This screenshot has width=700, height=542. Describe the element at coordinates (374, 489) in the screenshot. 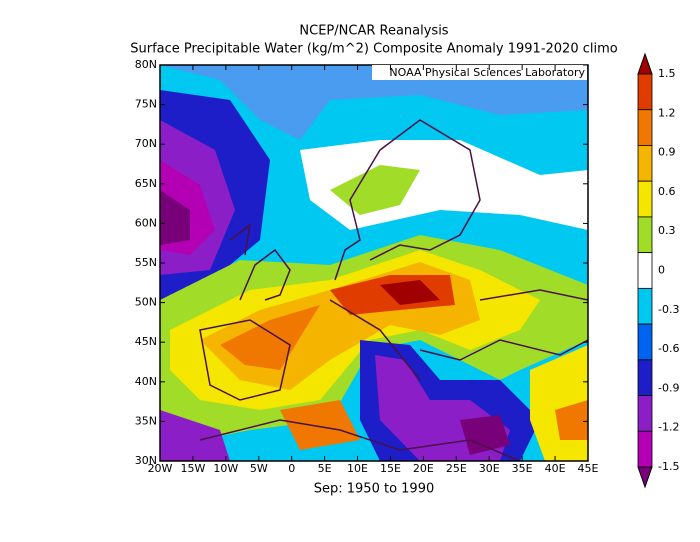

I see `period-label: Sep: 1950 to 1990` at that location.